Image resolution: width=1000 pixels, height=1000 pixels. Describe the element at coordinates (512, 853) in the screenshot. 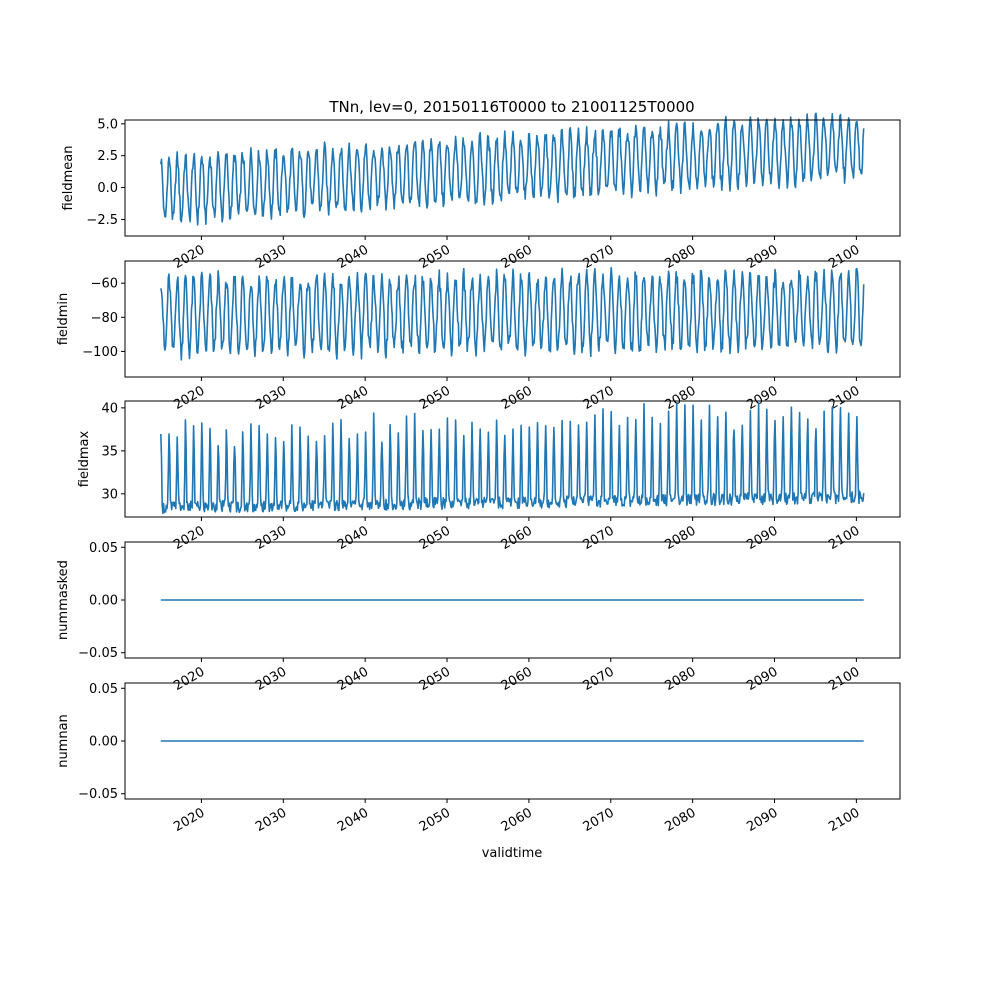

I see `x-axis-label: validtime` at that location.